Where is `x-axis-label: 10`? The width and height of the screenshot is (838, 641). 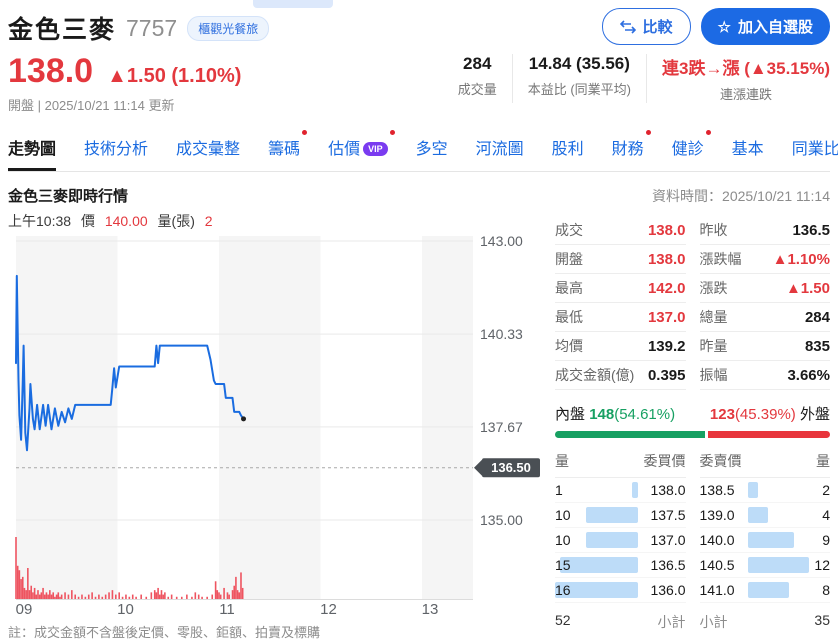
x-axis-label: 10 is located at coordinates (125, 609).